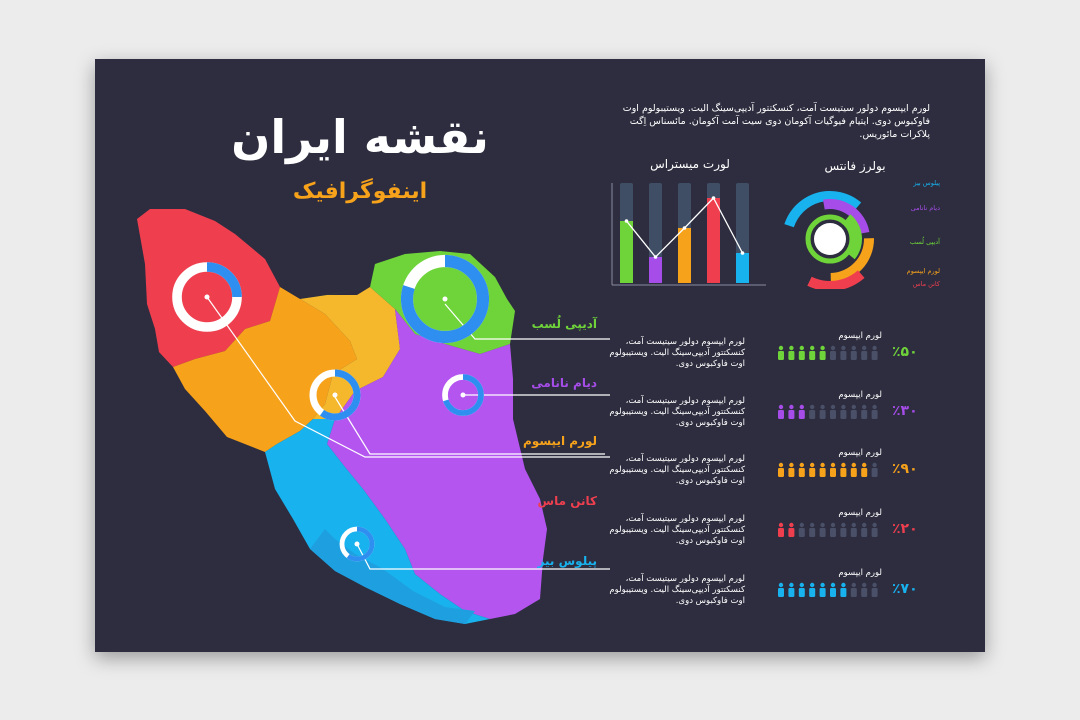 The width and height of the screenshot is (1080, 720). I want to click on map-region-east, so click(437, 464).